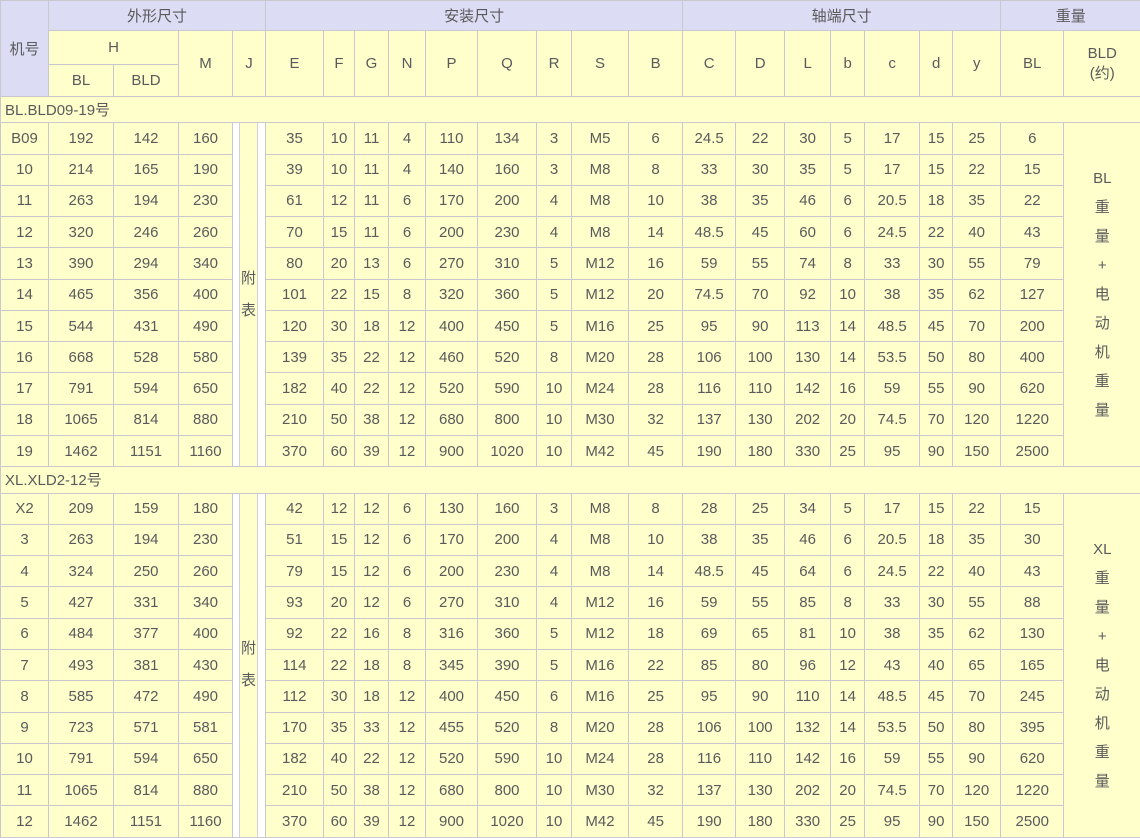 This screenshot has height=838, width=1140. I want to click on table-cell: 493, so click(81, 665).